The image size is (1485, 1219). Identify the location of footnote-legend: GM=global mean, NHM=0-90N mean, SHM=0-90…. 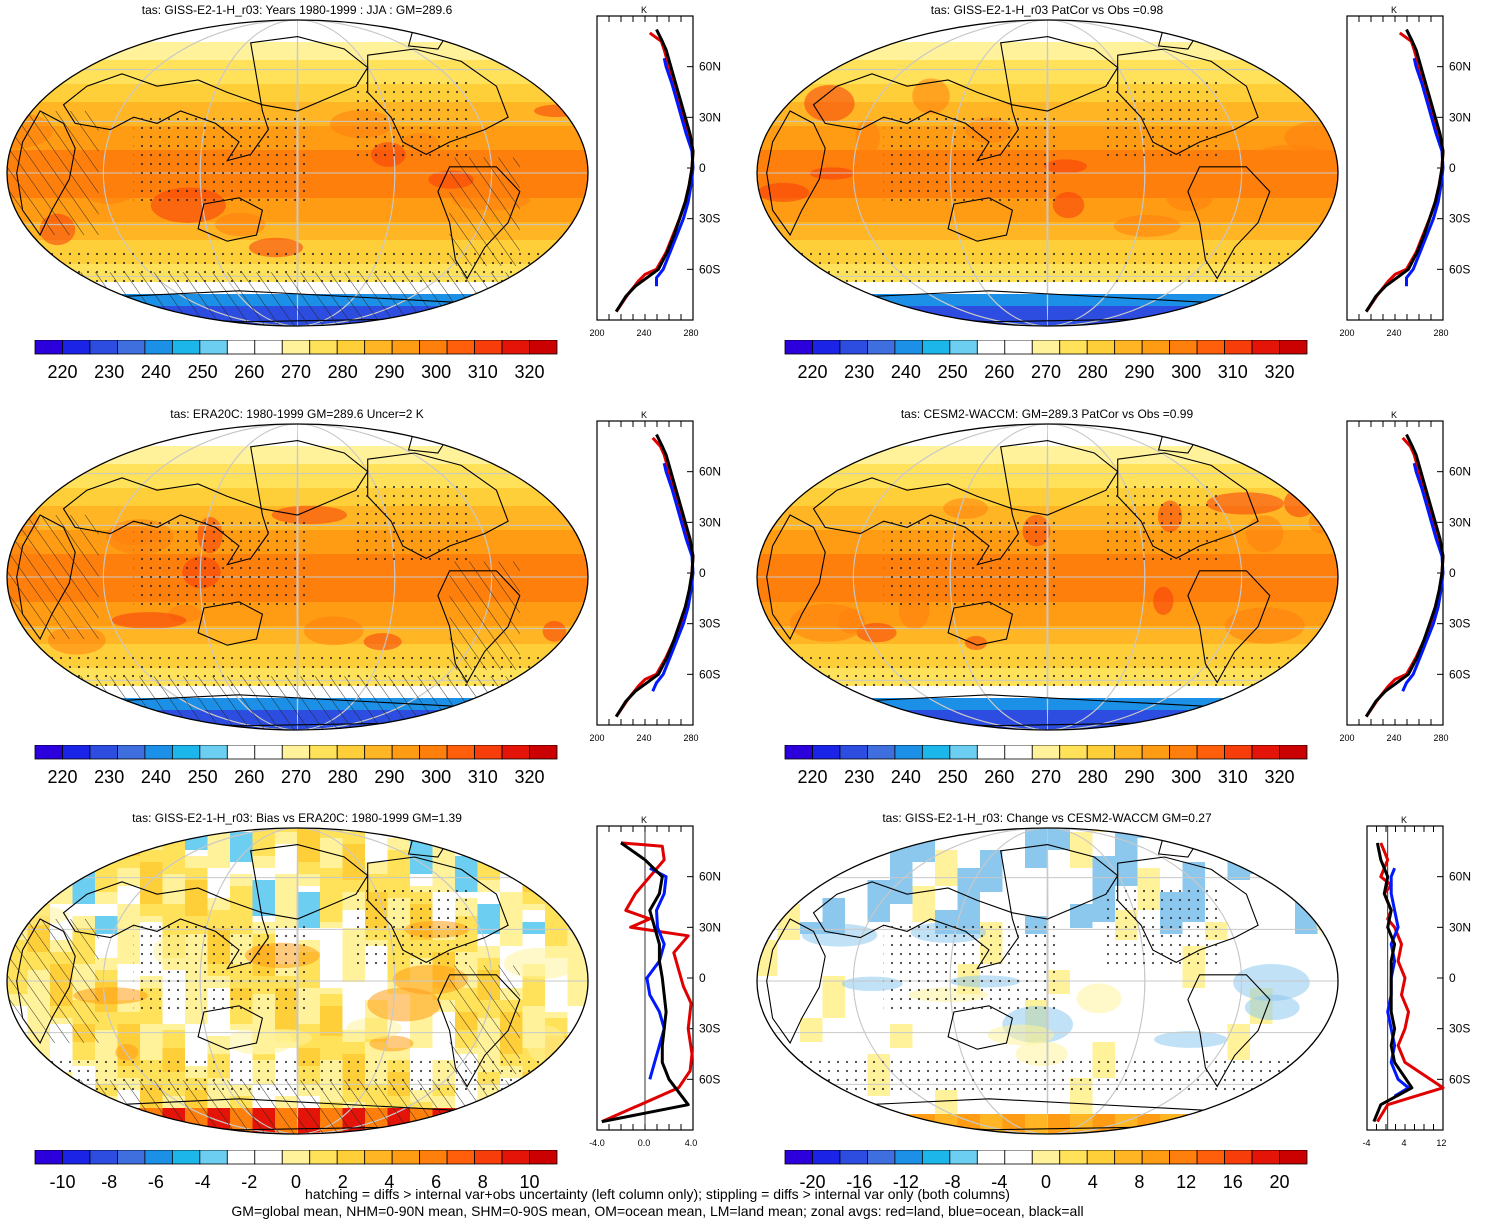
(657, 1211).